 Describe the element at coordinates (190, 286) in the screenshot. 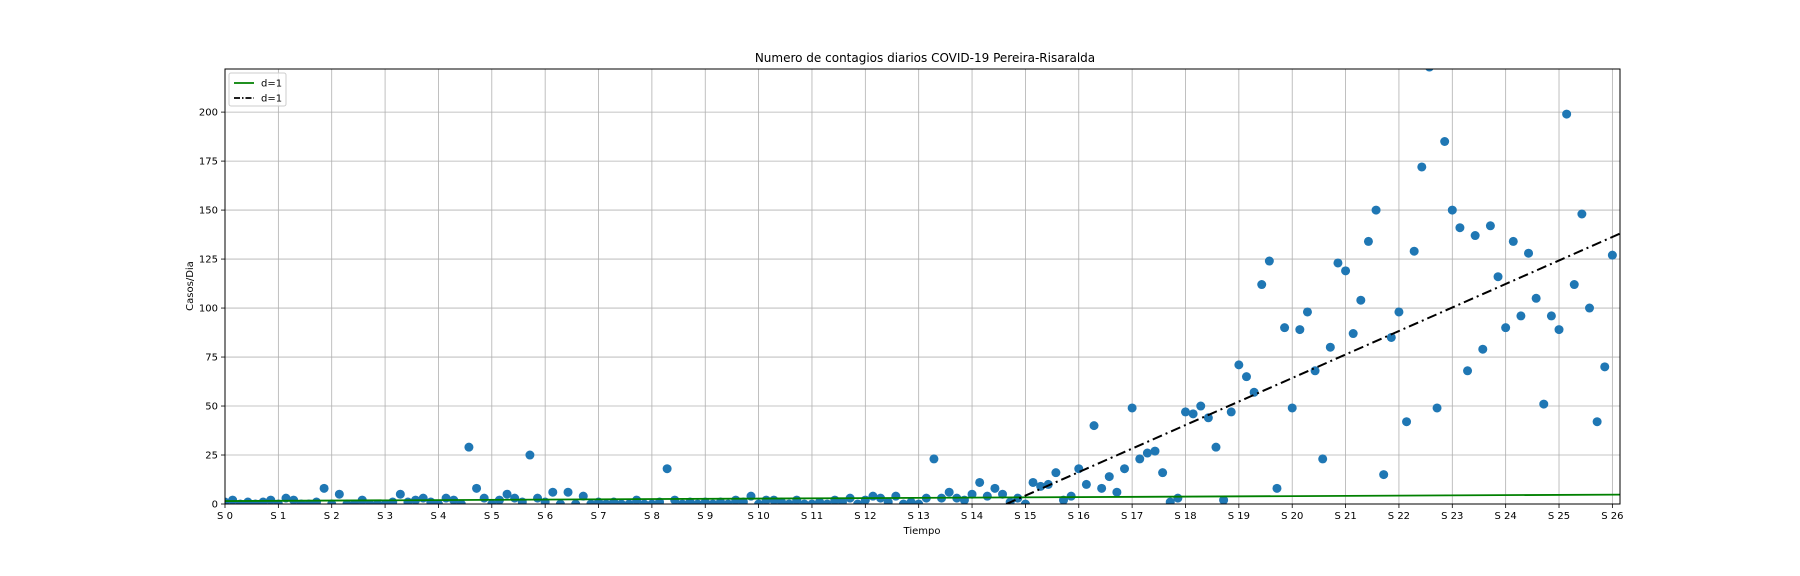

I see `y-axis-label: Casos/Dia` at that location.